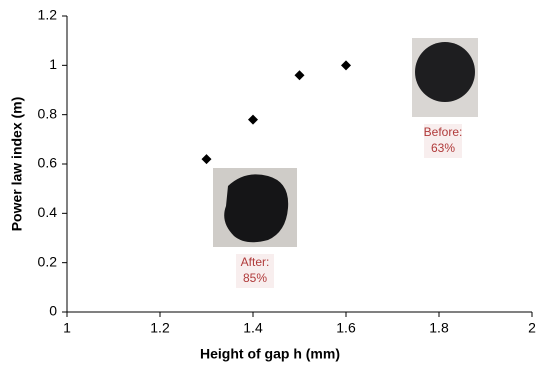  Describe the element at coordinates (48, 113) in the screenshot. I see `y-tick-label: 0.8` at that location.